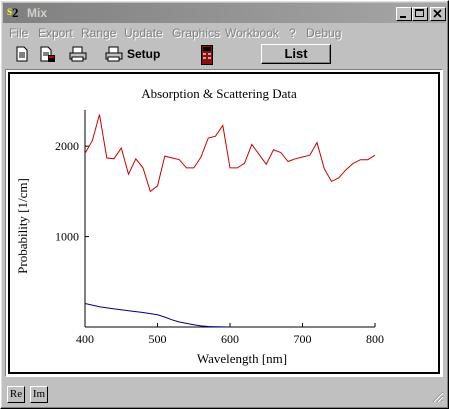  Describe the element at coordinates (207, 55) in the screenshot. I see `calculator-icon` at that location.